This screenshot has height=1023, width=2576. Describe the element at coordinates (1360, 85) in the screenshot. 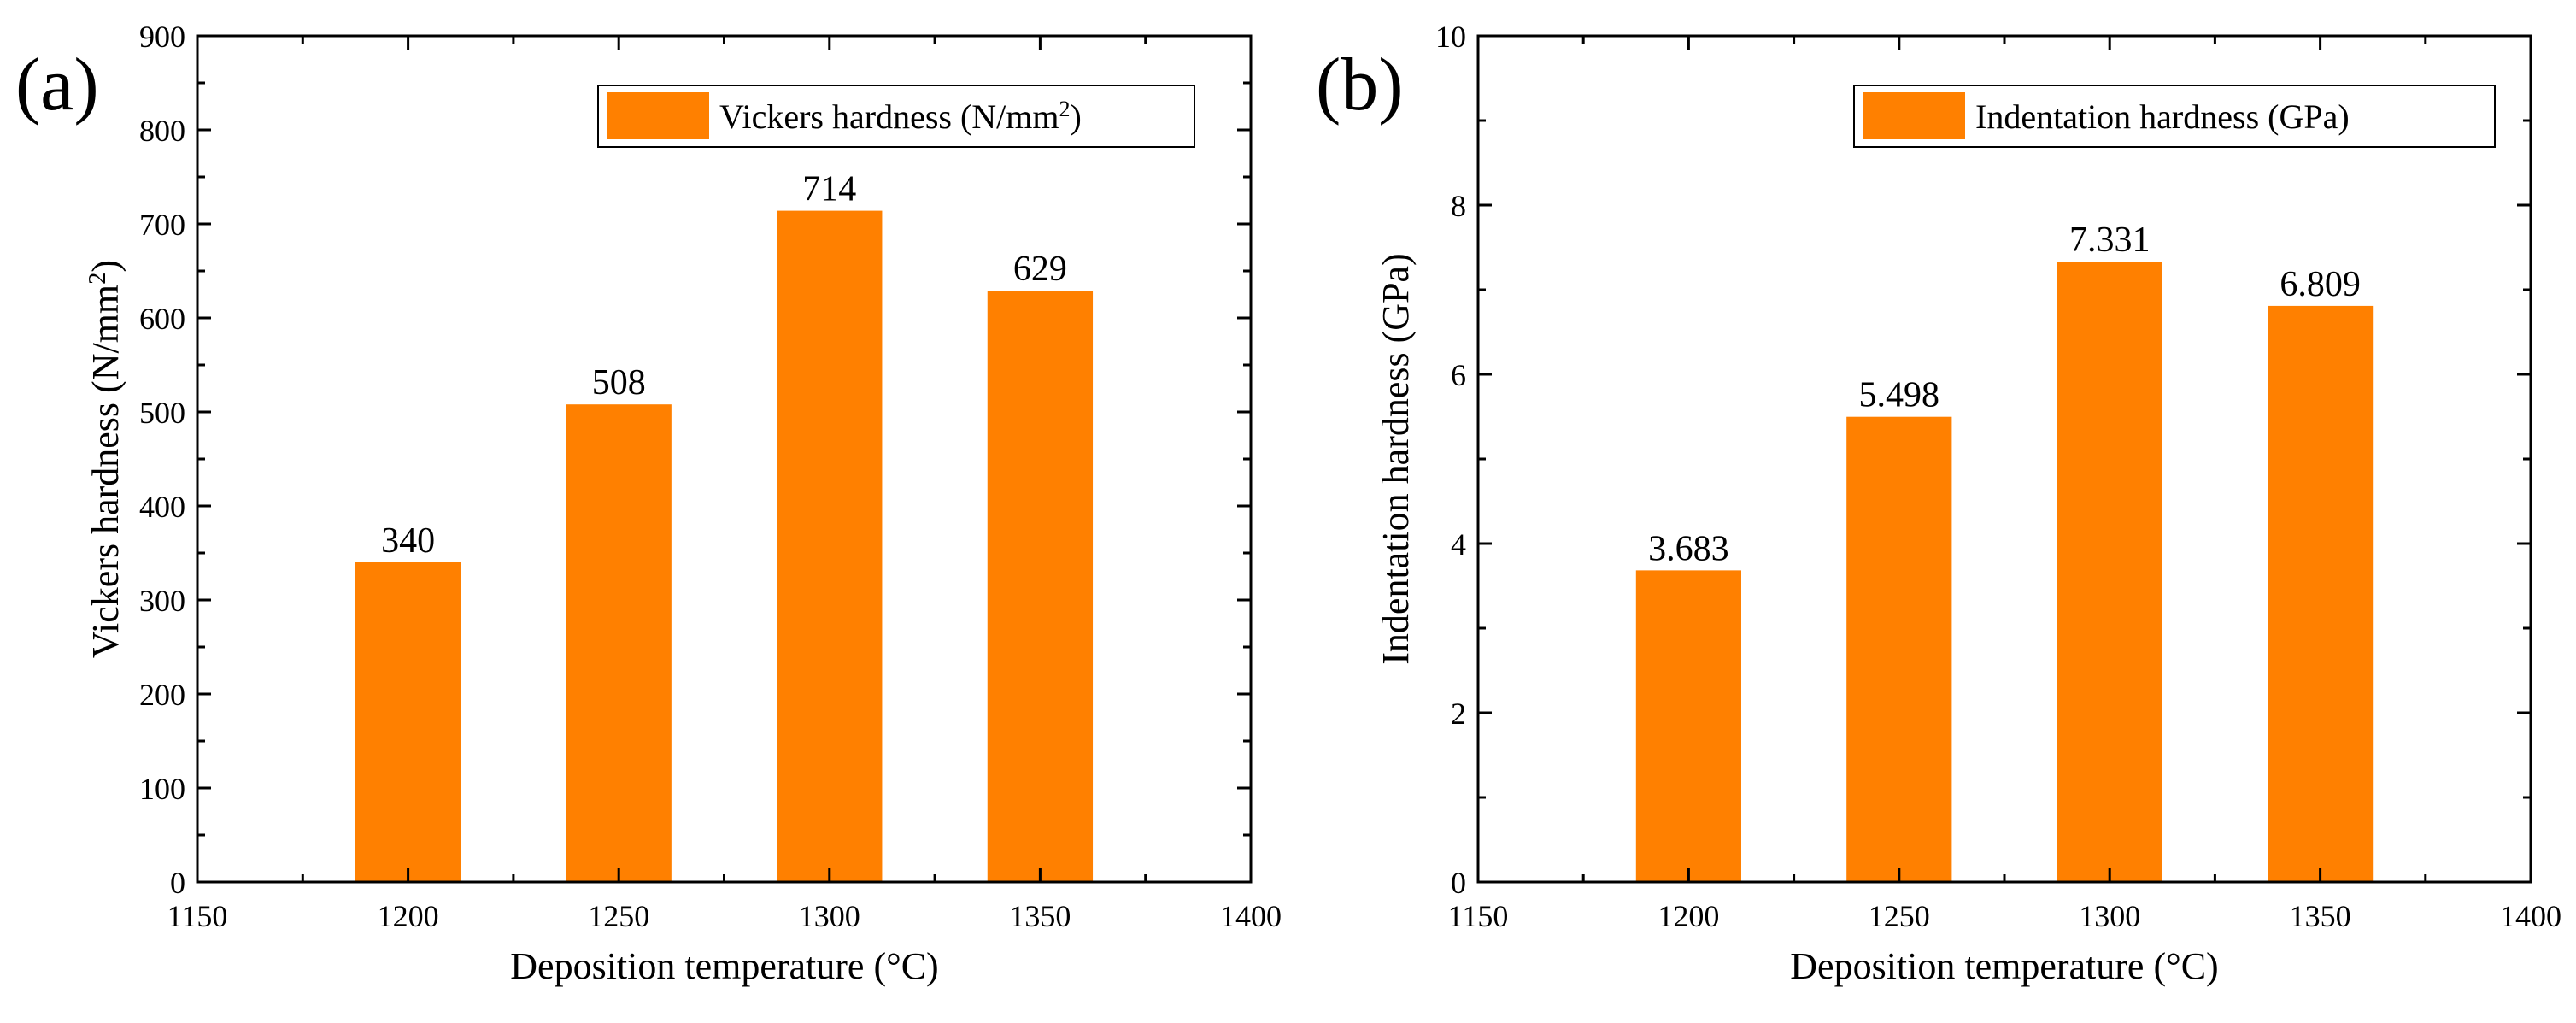

I see `panel-label: (b)` at that location.